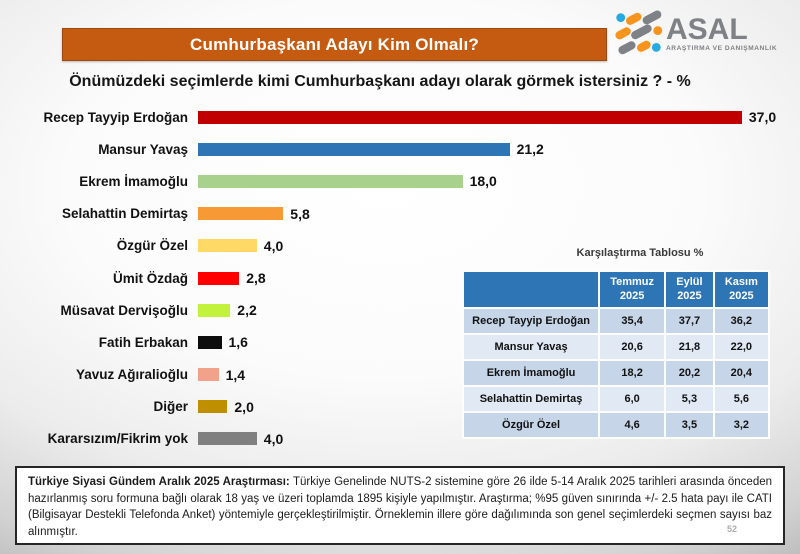 This screenshot has width=800, height=554. What do you see at coordinates (531, 320) in the screenshot?
I see `table-row-name: Recep Tayyip Erdoğan` at bounding box center [531, 320].